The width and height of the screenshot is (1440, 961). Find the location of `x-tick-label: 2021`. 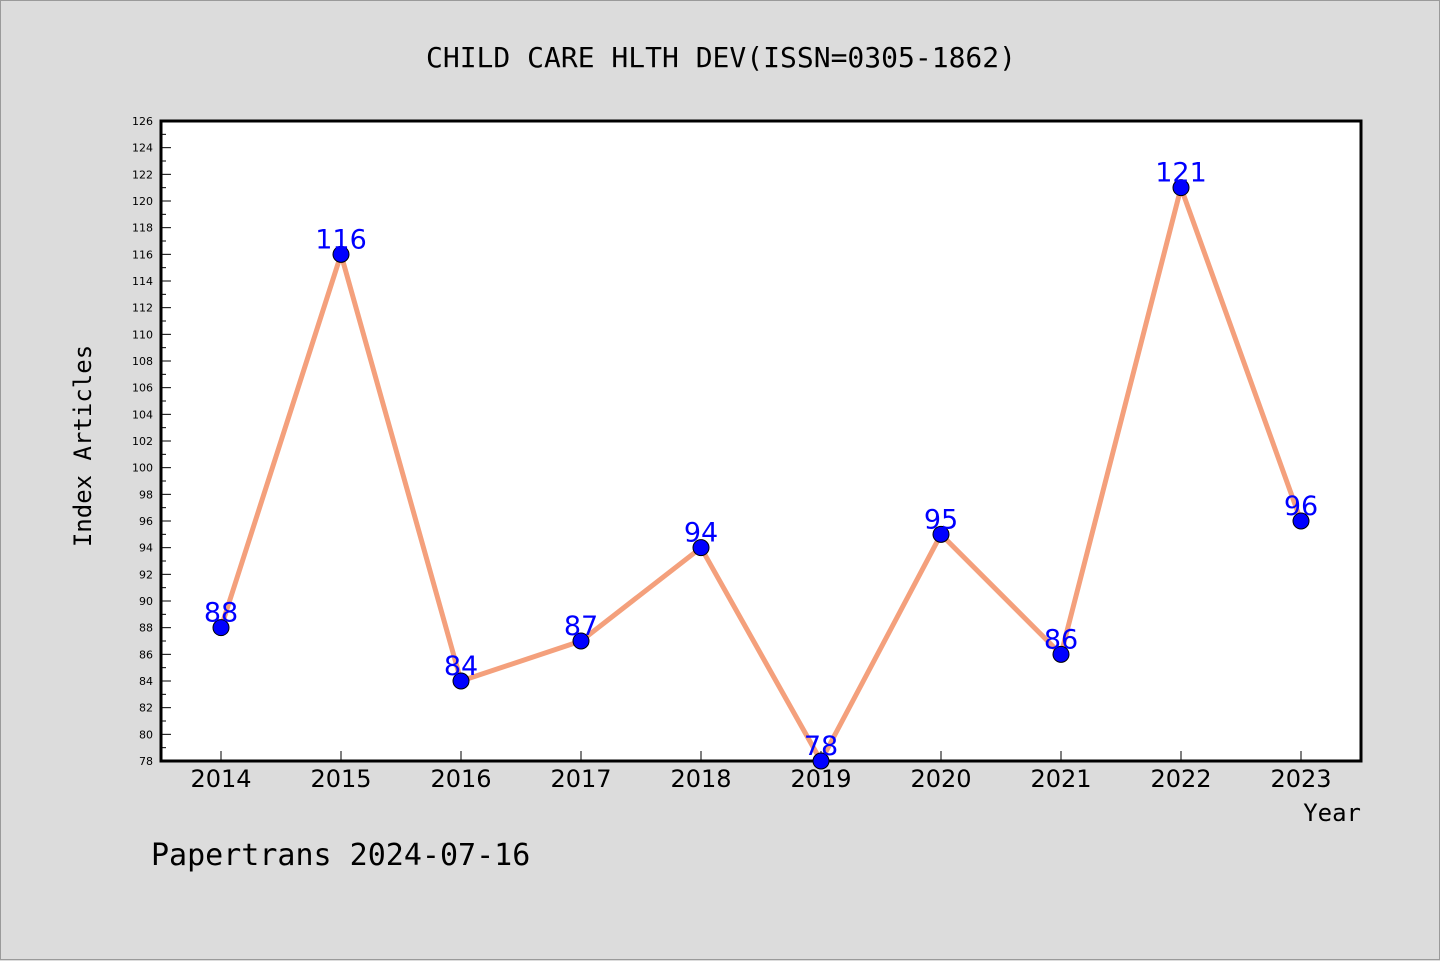

x-tick-label: 2021 is located at coordinates (1060, 779).